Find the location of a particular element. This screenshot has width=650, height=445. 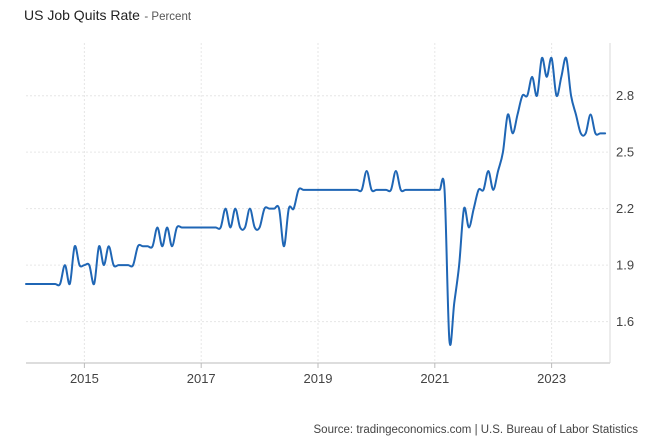

chart-title: US Job Quits Rate is located at coordinates (82, 15).